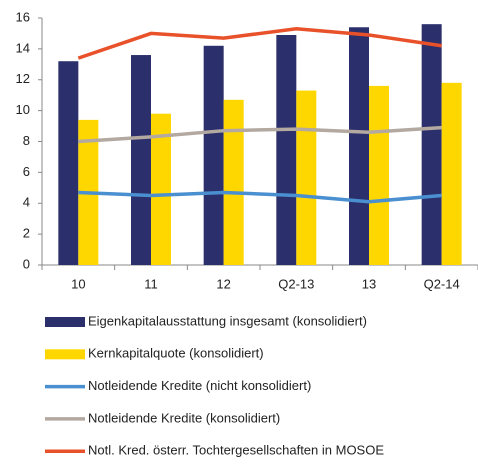 The image size is (478, 469). What do you see at coordinates (296, 283) in the screenshot?
I see `x-tick-label: Q2-13` at bounding box center [296, 283].